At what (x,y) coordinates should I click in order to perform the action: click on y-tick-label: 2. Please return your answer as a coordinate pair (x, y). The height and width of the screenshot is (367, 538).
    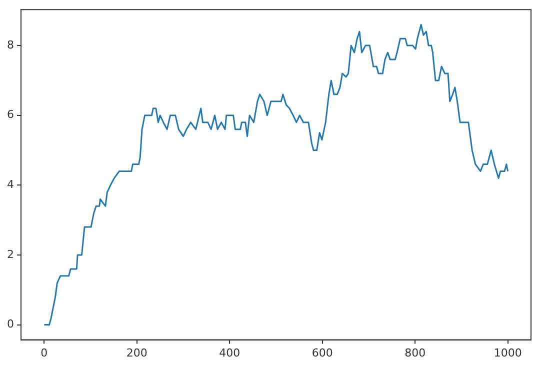
    Looking at the image, I should click on (10, 254).